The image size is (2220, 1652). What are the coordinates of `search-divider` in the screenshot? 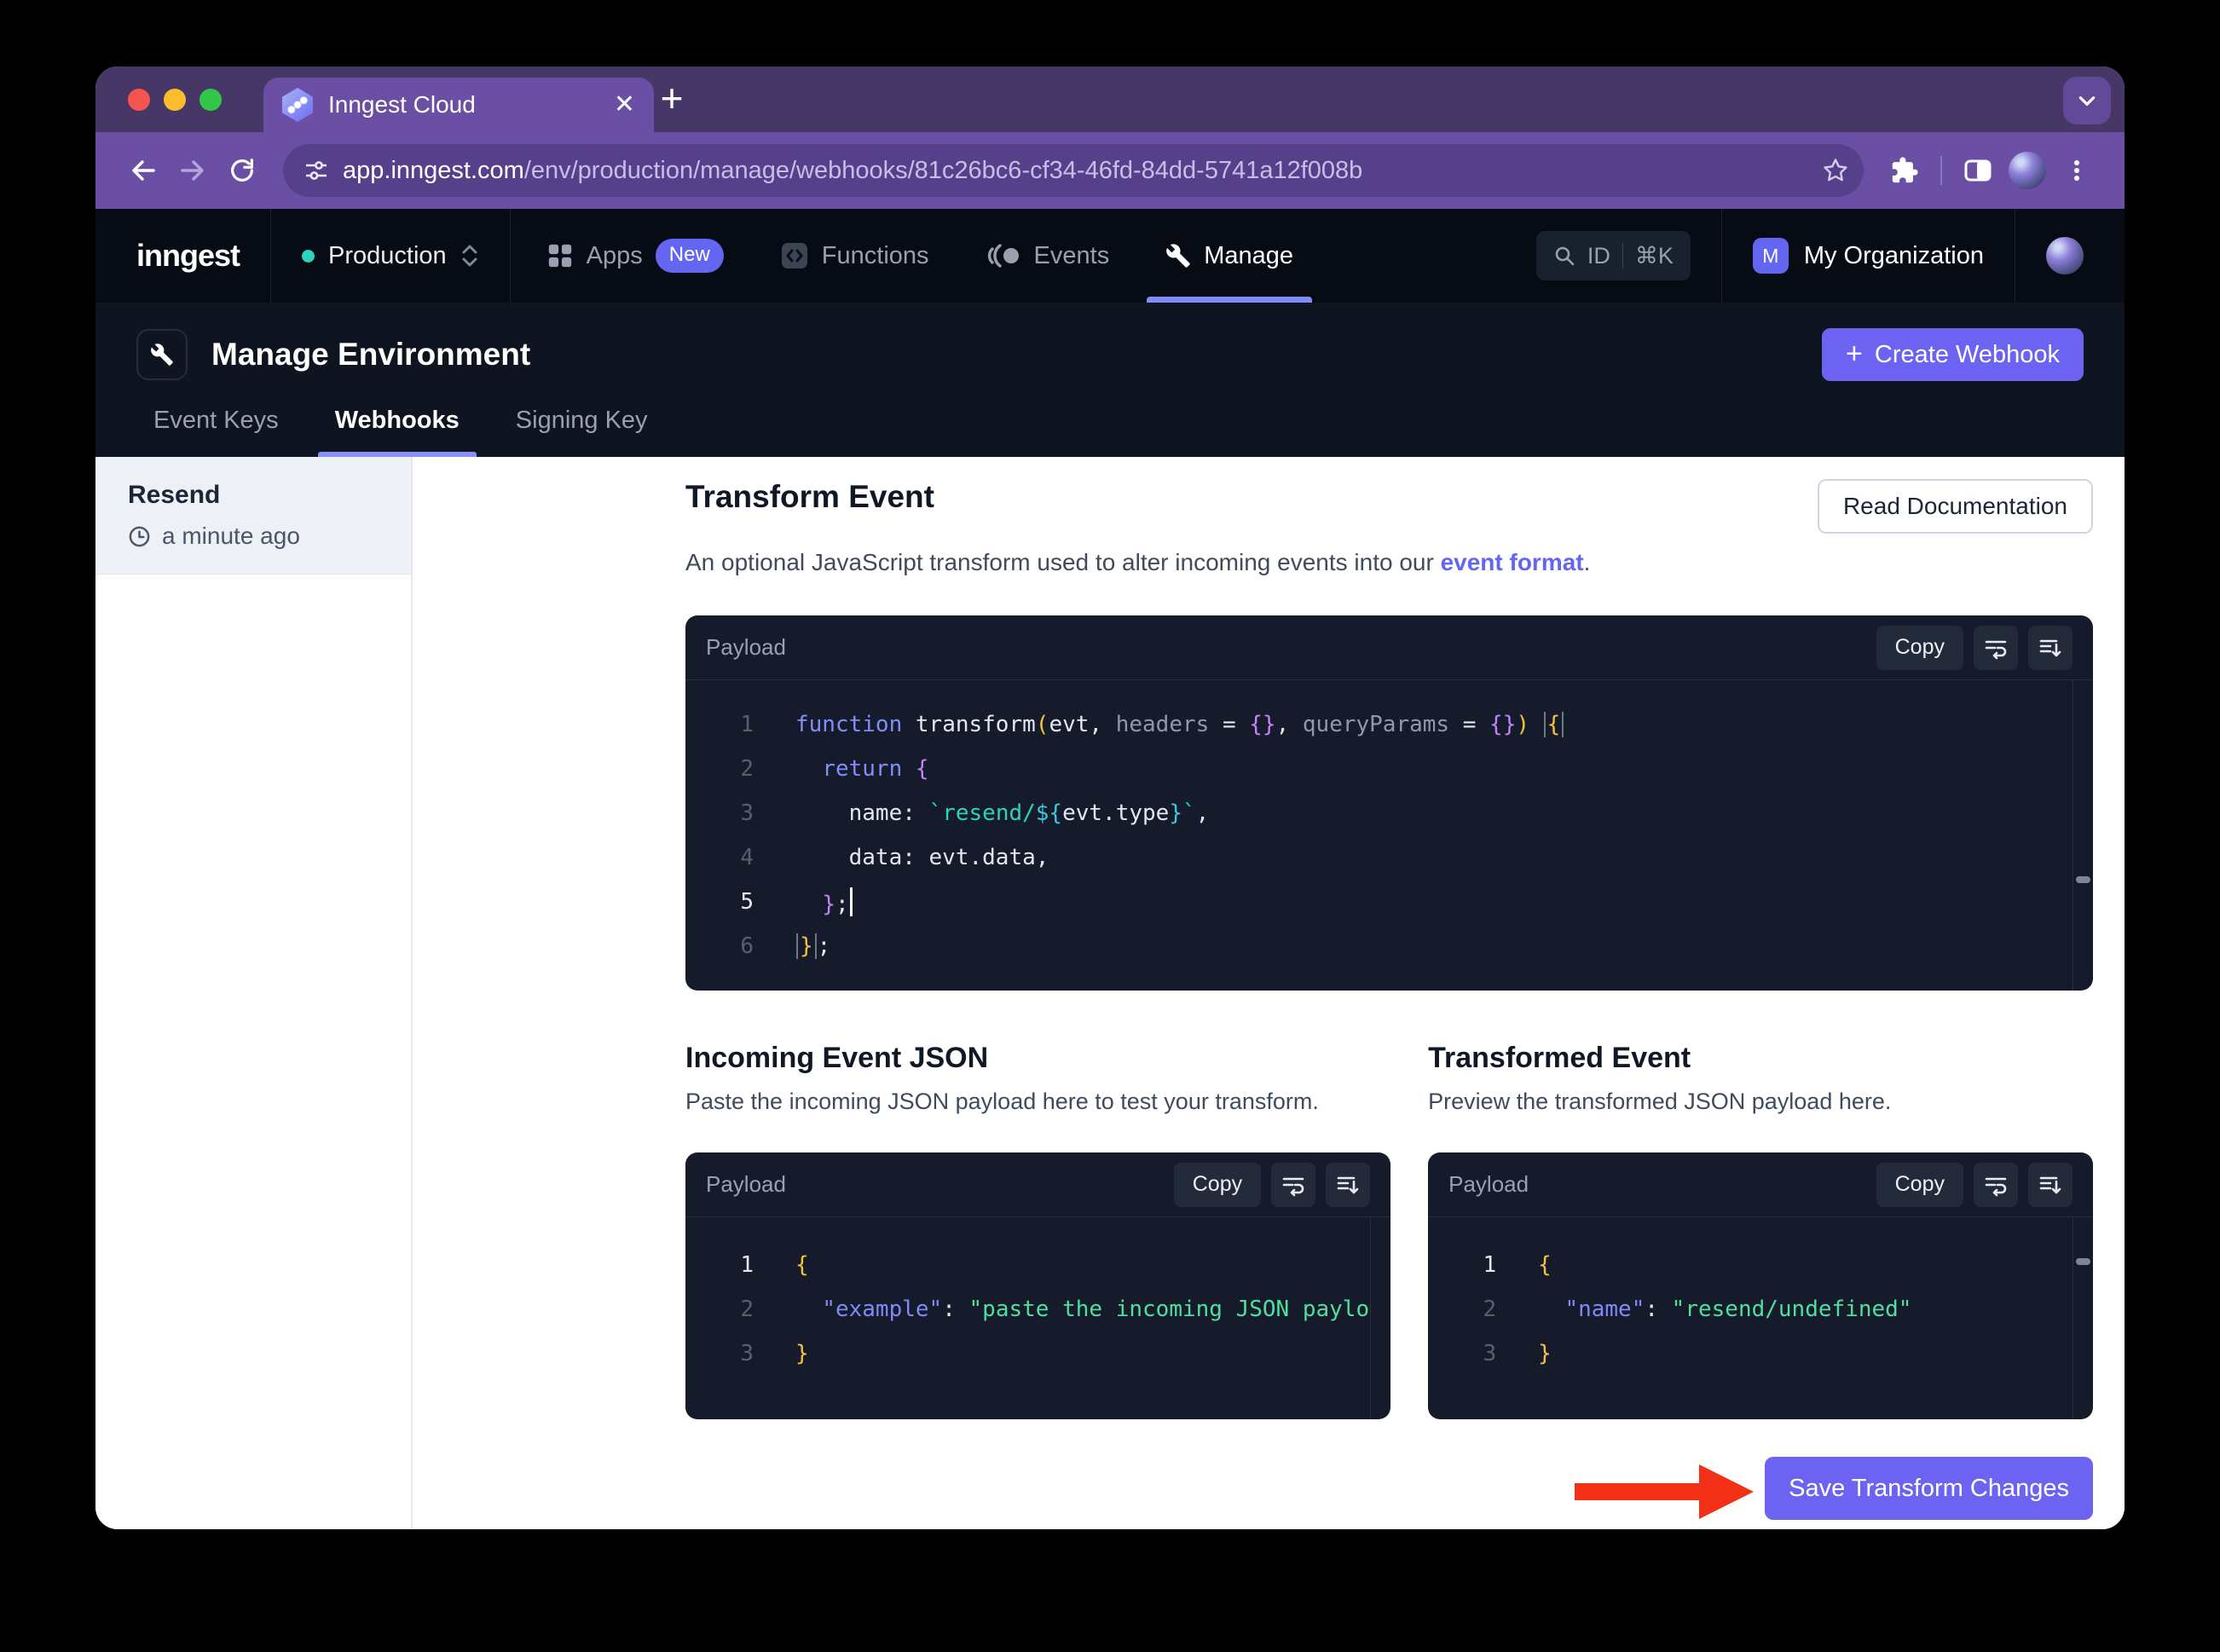 It's located at (1622, 256).